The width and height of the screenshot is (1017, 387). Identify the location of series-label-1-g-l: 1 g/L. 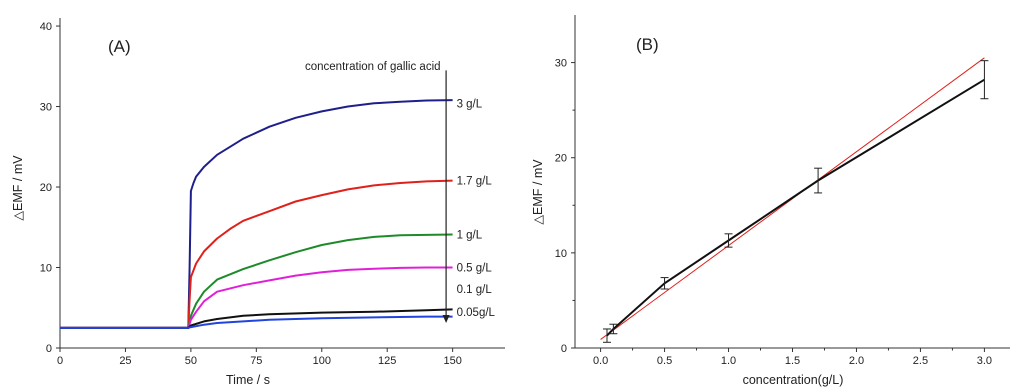
(470, 236).